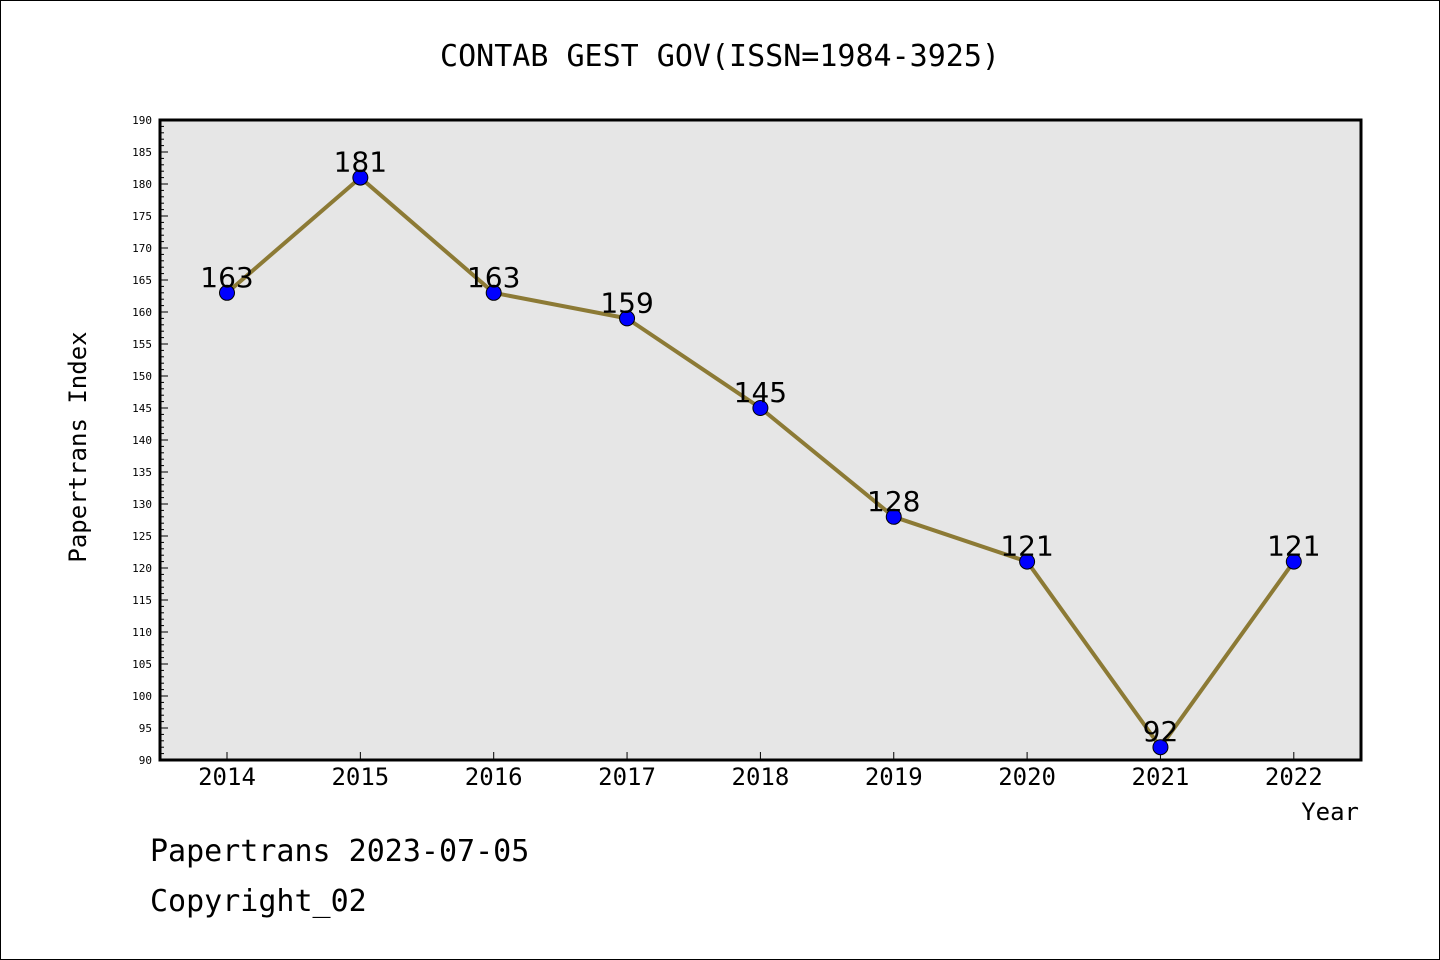 This screenshot has width=1440, height=960. I want to click on x-tick-label: 2014, so click(227, 777).